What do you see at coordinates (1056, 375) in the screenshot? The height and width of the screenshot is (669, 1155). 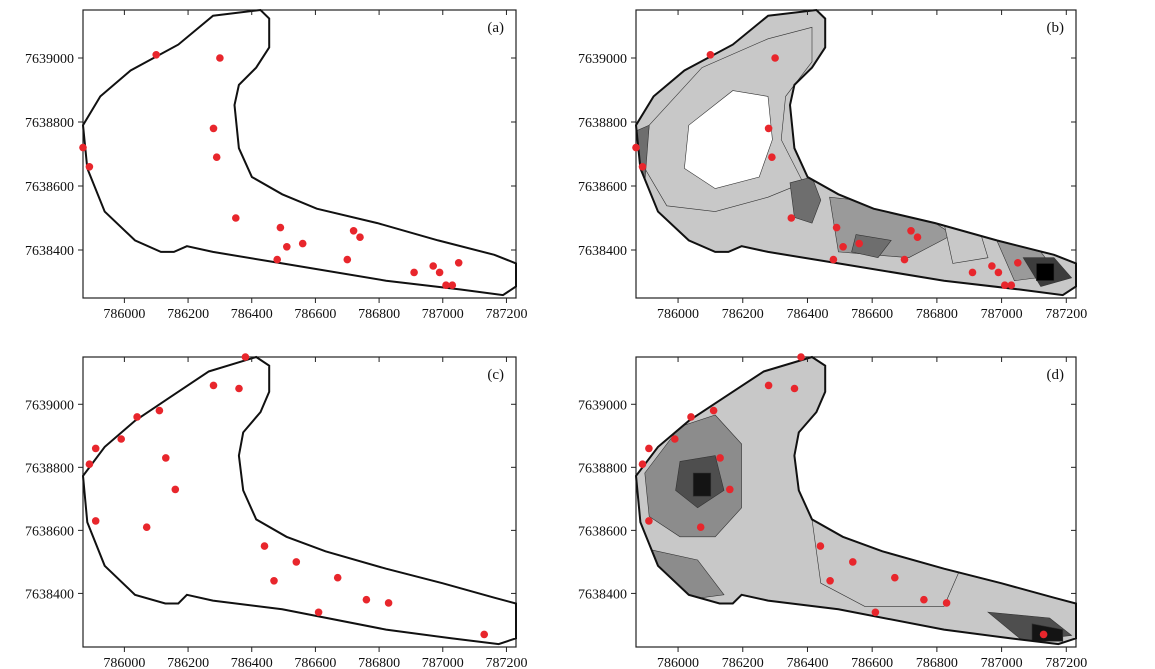 I see `panel-label: (d)` at bounding box center [1056, 375].